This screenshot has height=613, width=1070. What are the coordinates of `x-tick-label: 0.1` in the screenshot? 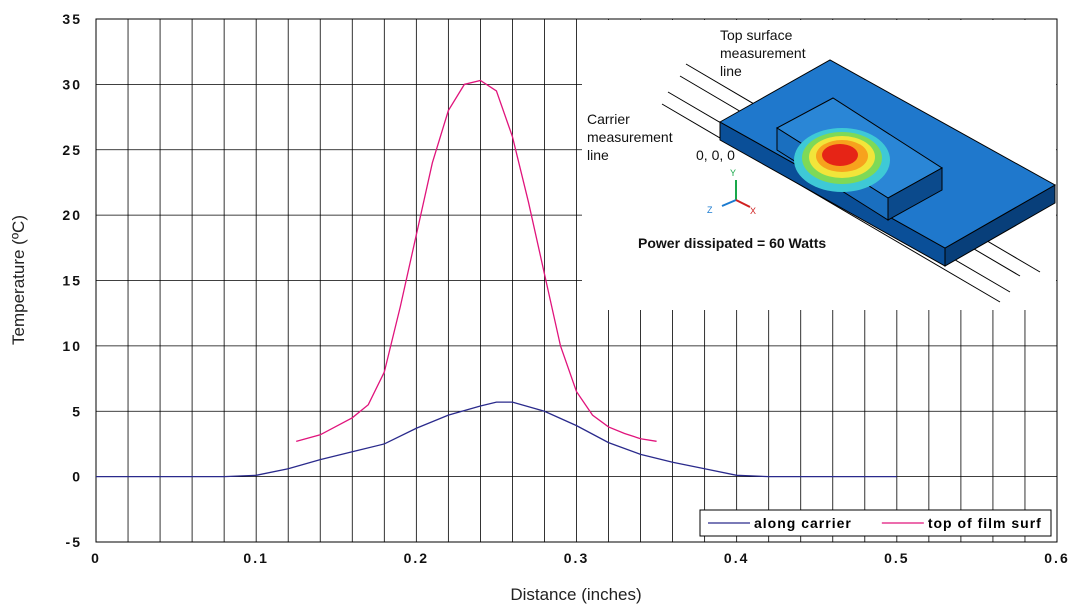 It's located at (255, 558).